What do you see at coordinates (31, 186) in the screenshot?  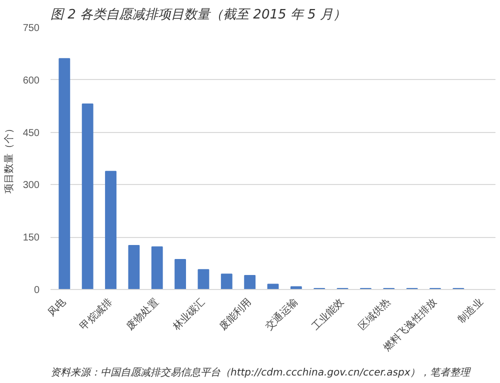 I see `y-tick-label: 300` at bounding box center [31, 186].